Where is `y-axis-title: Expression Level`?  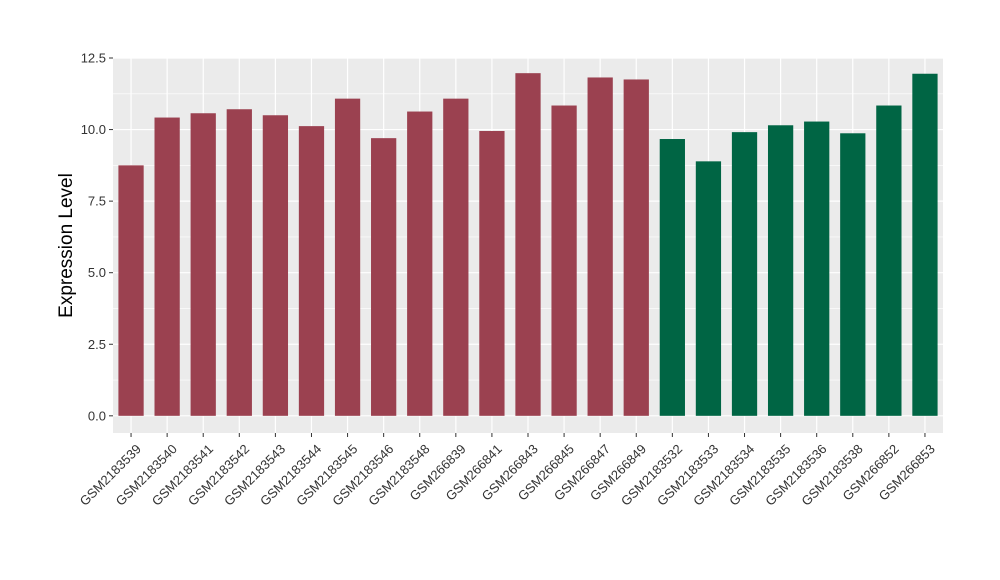 y-axis-title: Expression Level is located at coordinates (66, 245).